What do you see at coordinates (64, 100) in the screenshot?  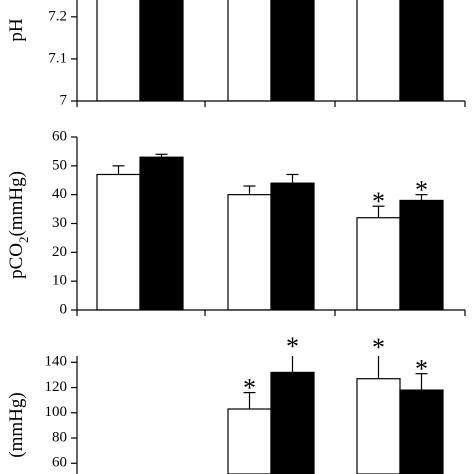 I see `y-tick-label: 7` at bounding box center [64, 100].